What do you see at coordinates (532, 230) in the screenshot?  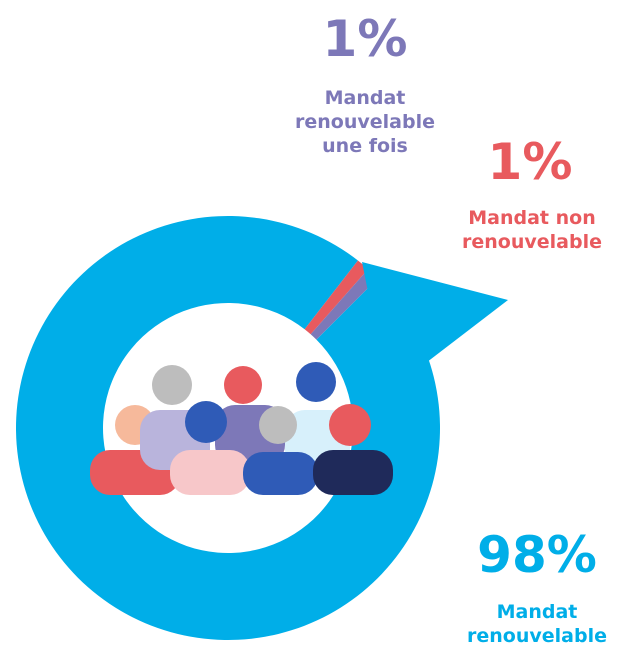 I see `category-label: Mandat non renouvelable` at bounding box center [532, 230].